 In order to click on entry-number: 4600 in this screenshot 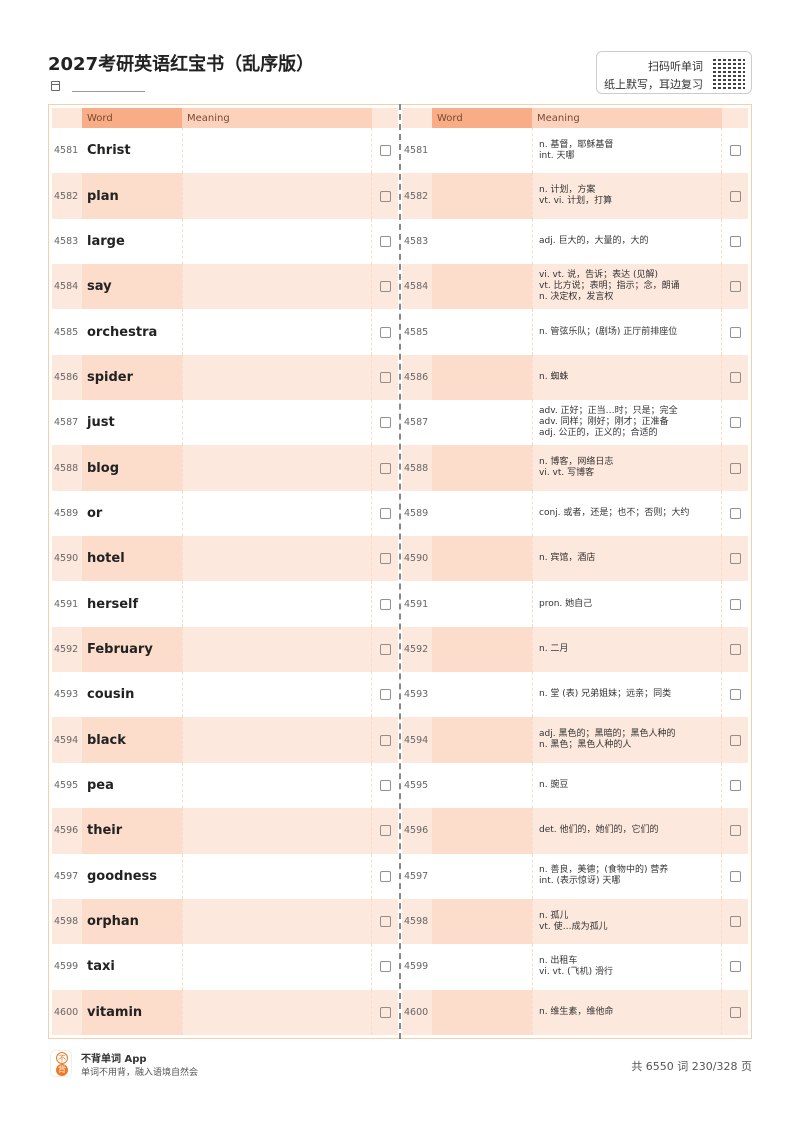, I will do `click(66, 1012)`.